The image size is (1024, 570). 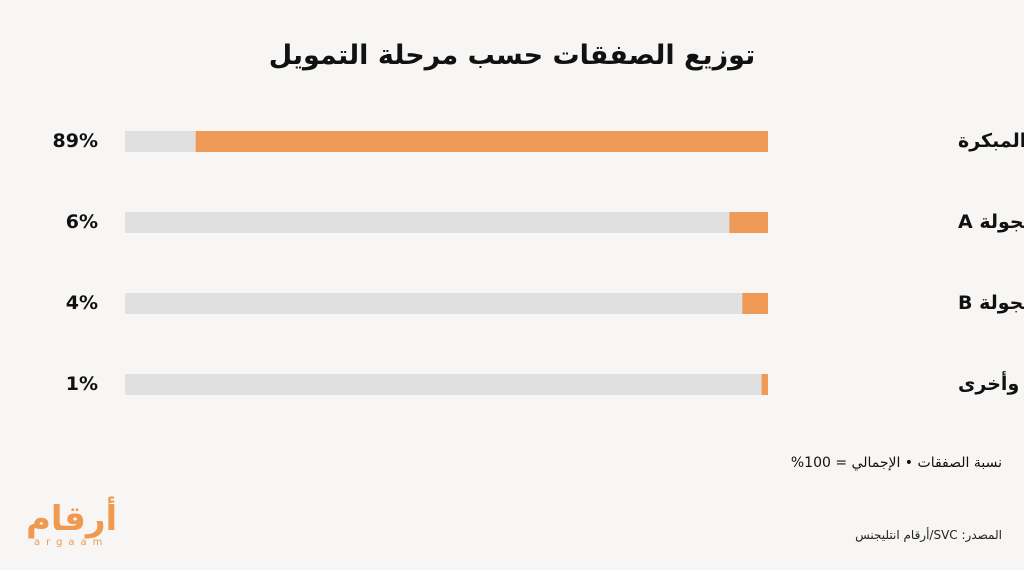 I want to click on chart-note: نسبة الصفقات • الإجمالي = 100%, so click(x=896, y=463).